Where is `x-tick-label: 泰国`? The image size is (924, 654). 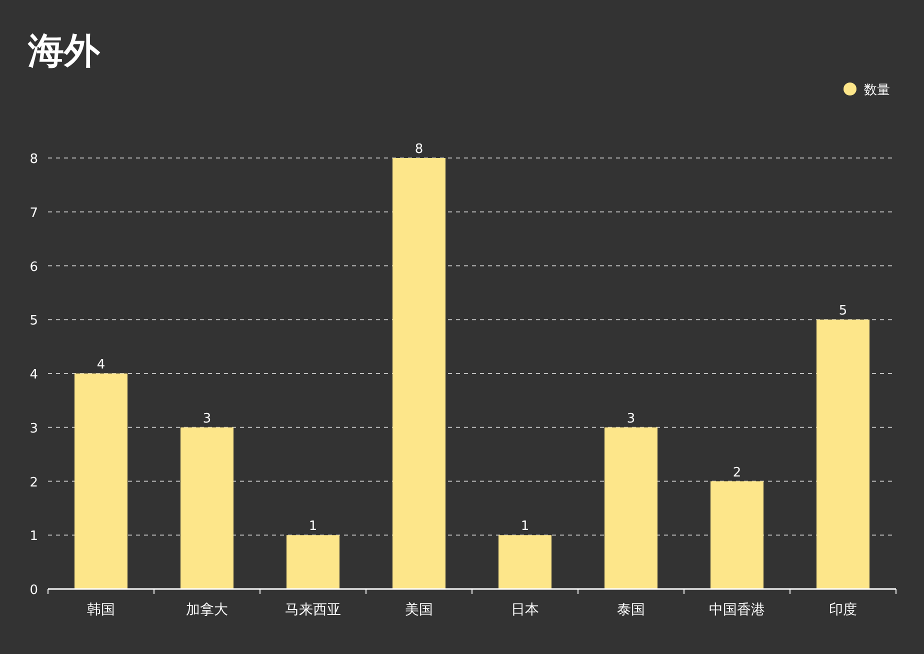
x-tick-label: 泰国 is located at coordinates (631, 610).